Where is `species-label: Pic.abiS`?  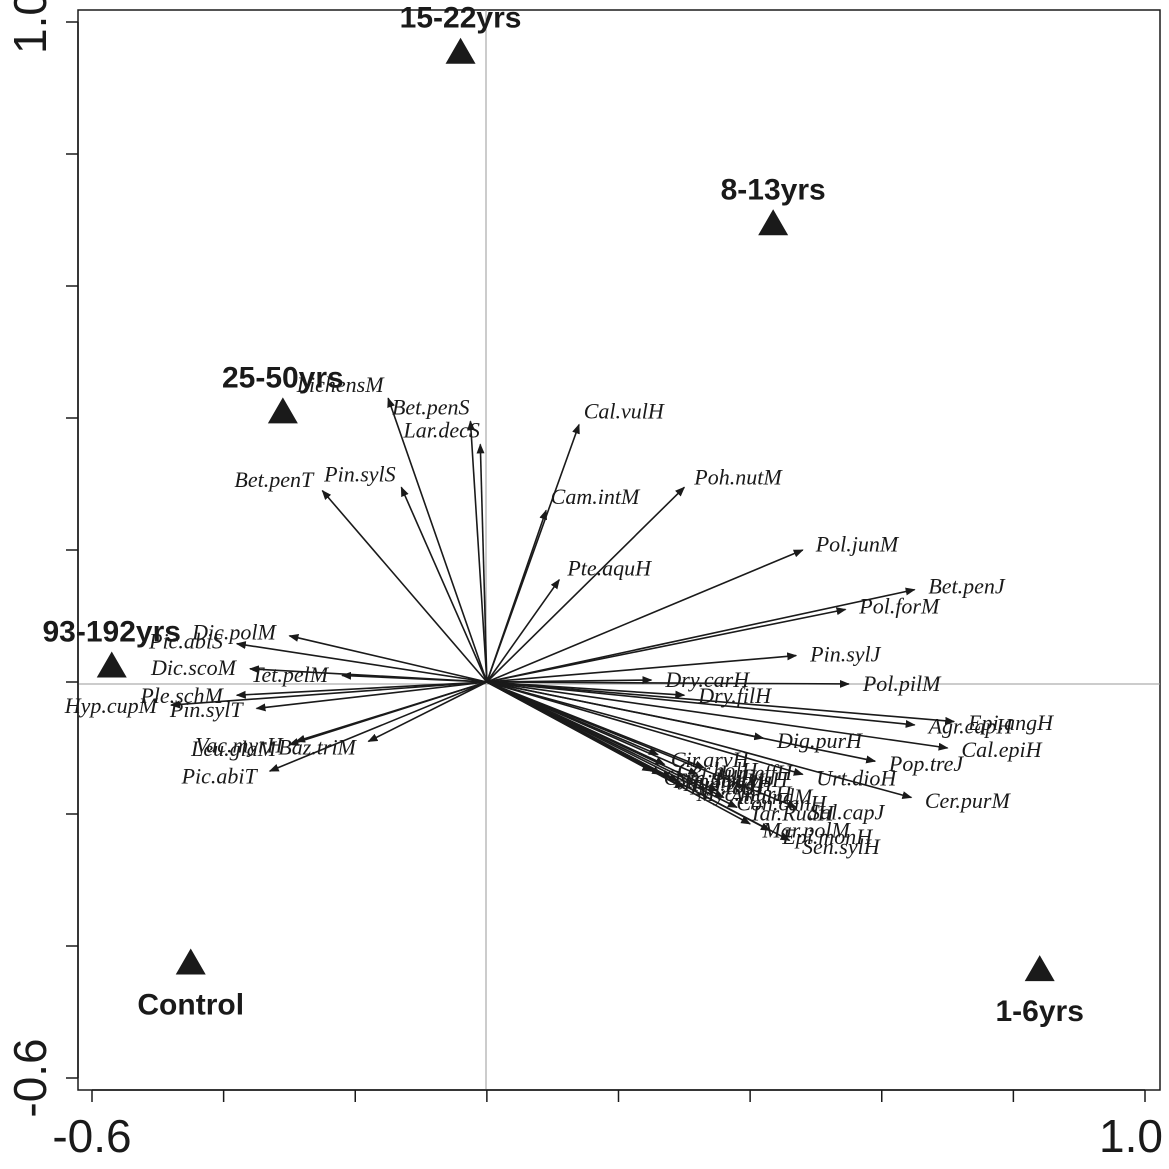 species-label: Pic.abiS is located at coordinates (185, 641).